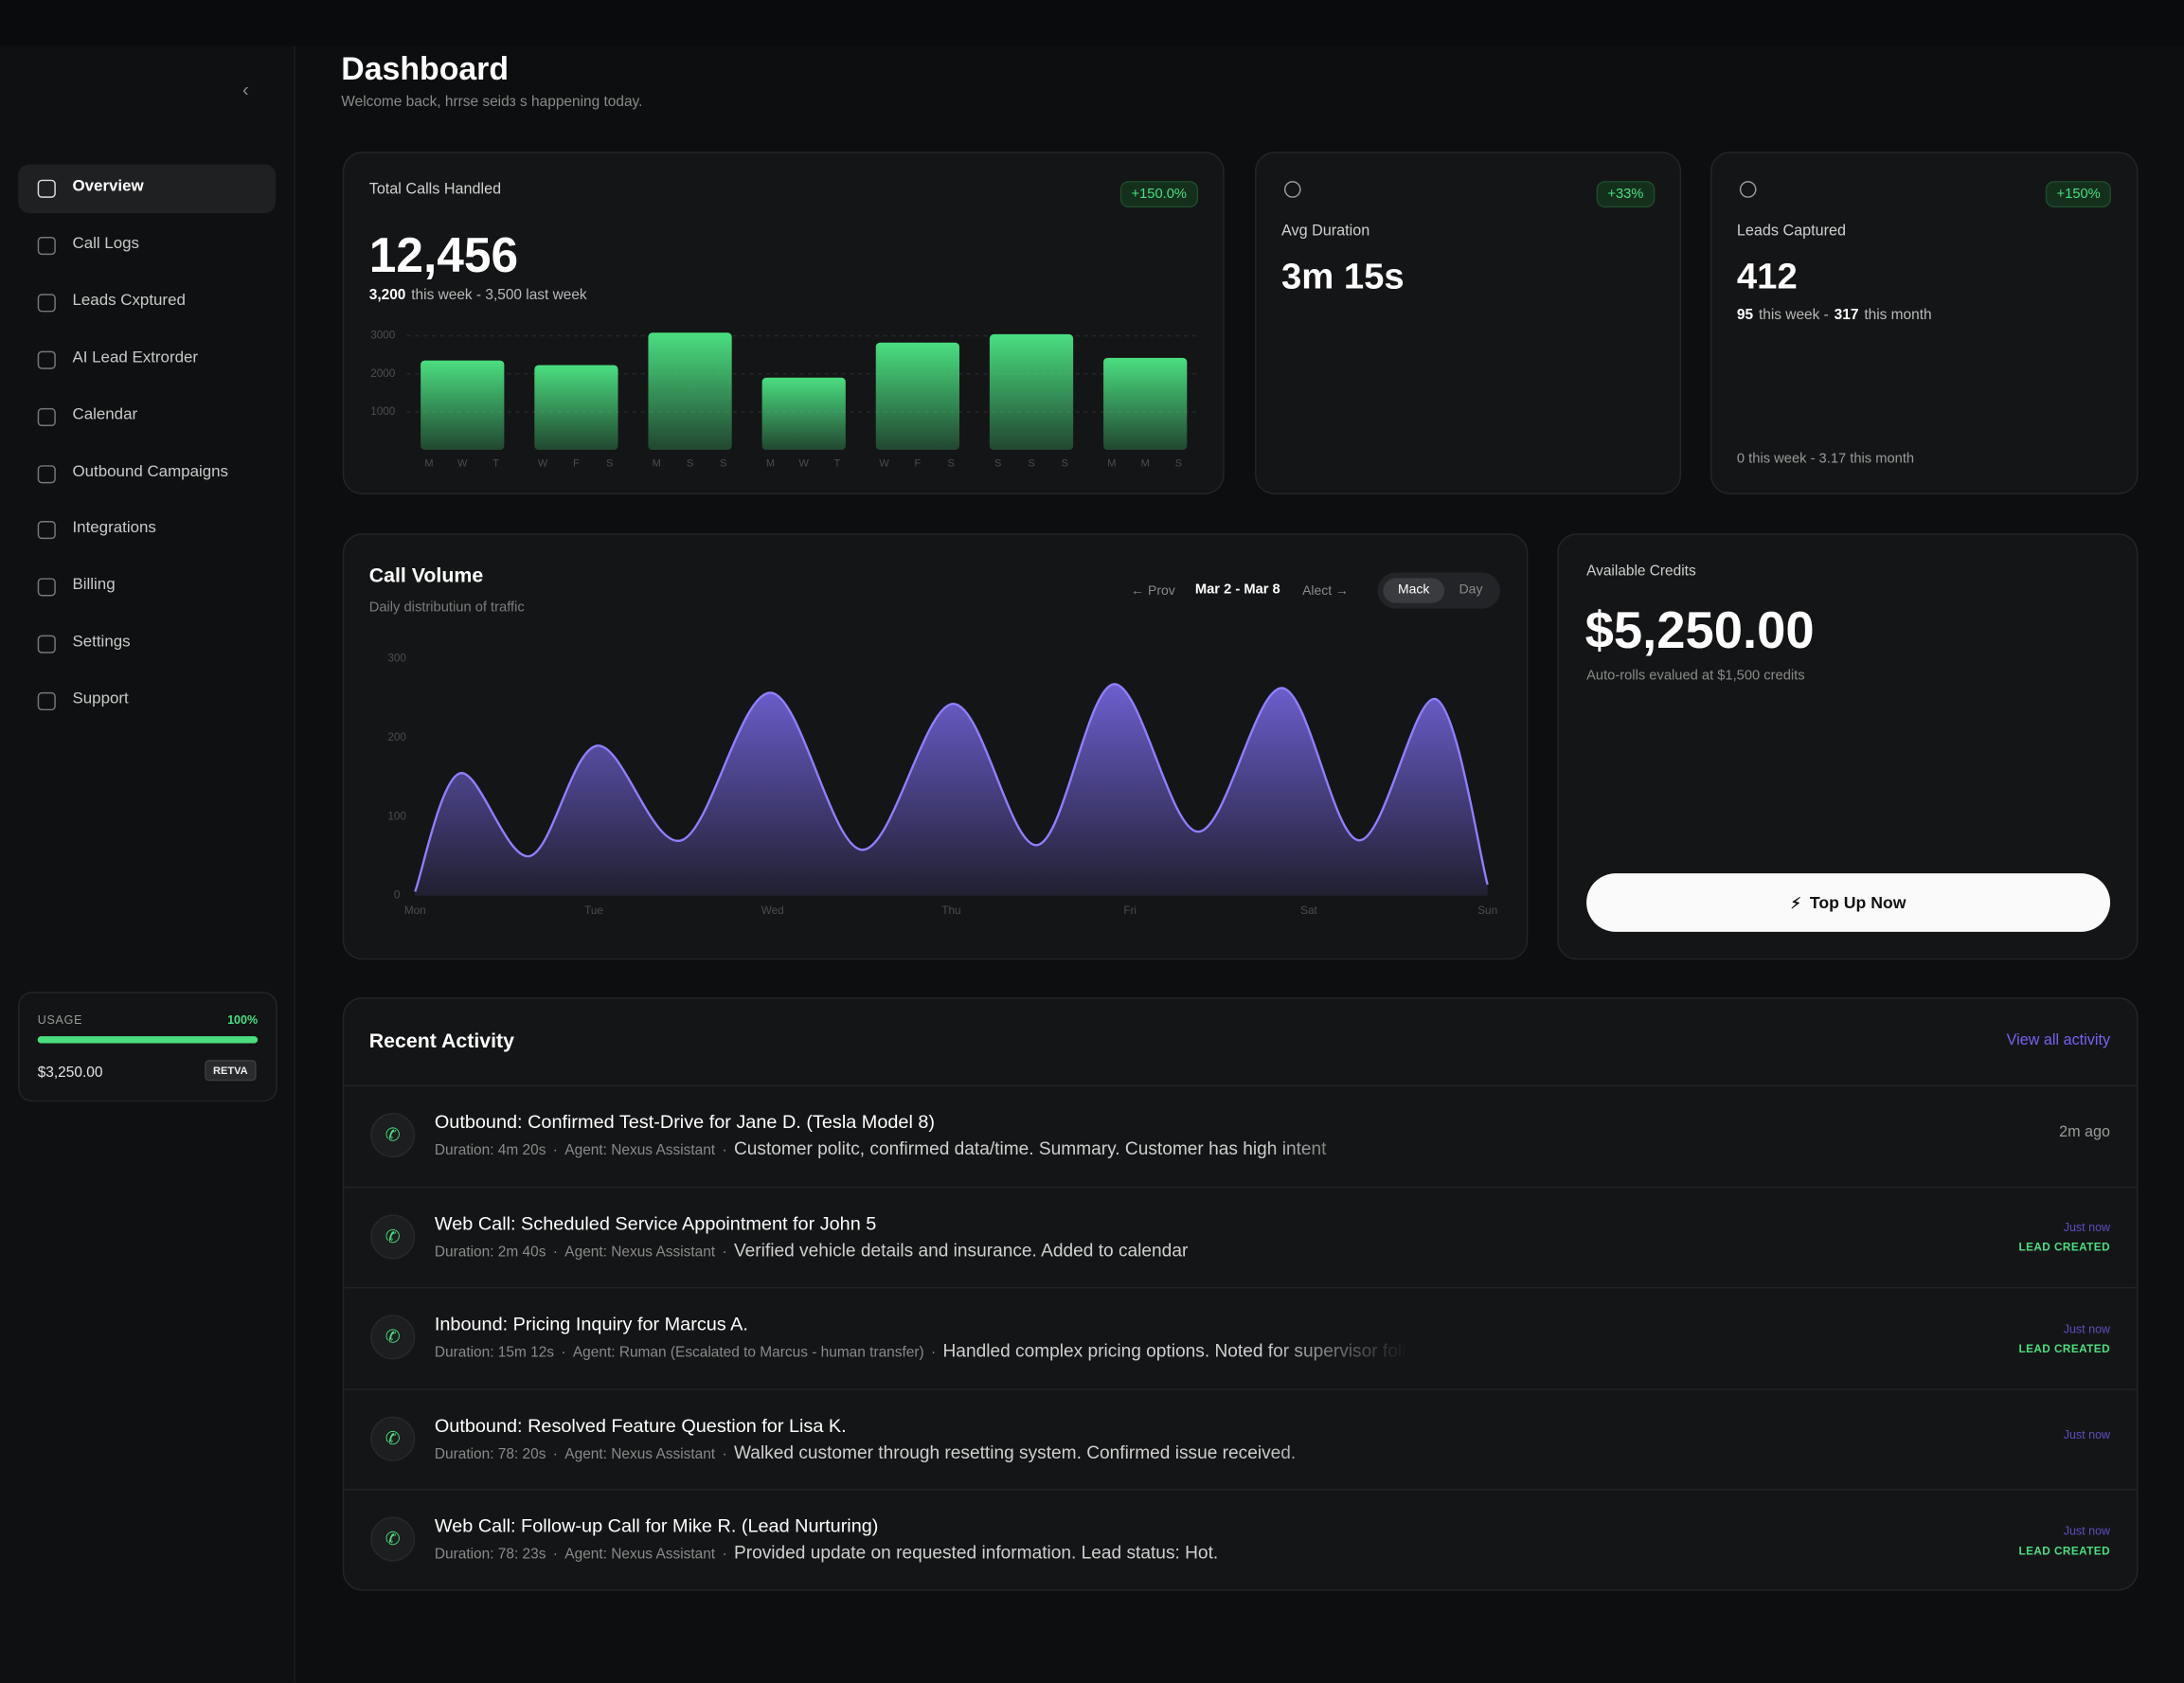  What do you see at coordinates (1849, 902) in the screenshot?
I see `top-up-button: ⚡︎ Top Up Now` at bounding box center [1849, 902].